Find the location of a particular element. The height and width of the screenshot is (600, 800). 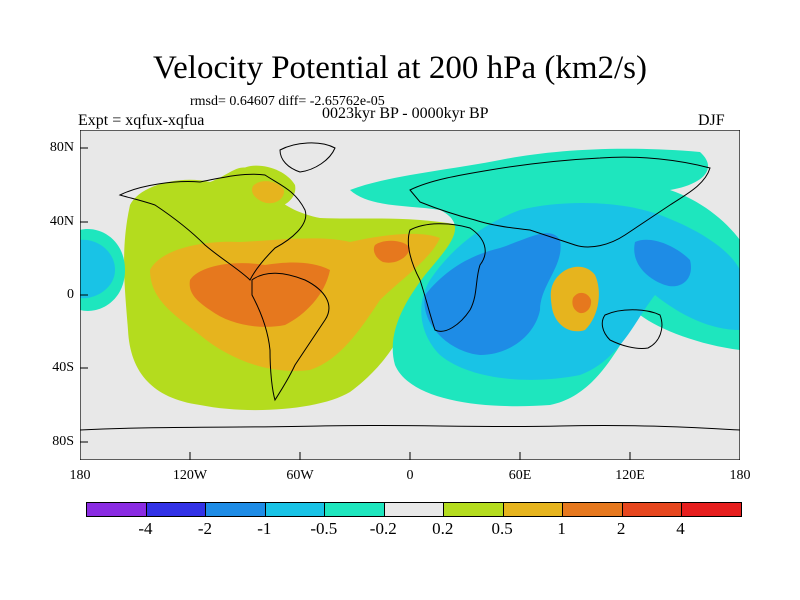

x-tick-60e: 60E is located at coordinates (520, 475).